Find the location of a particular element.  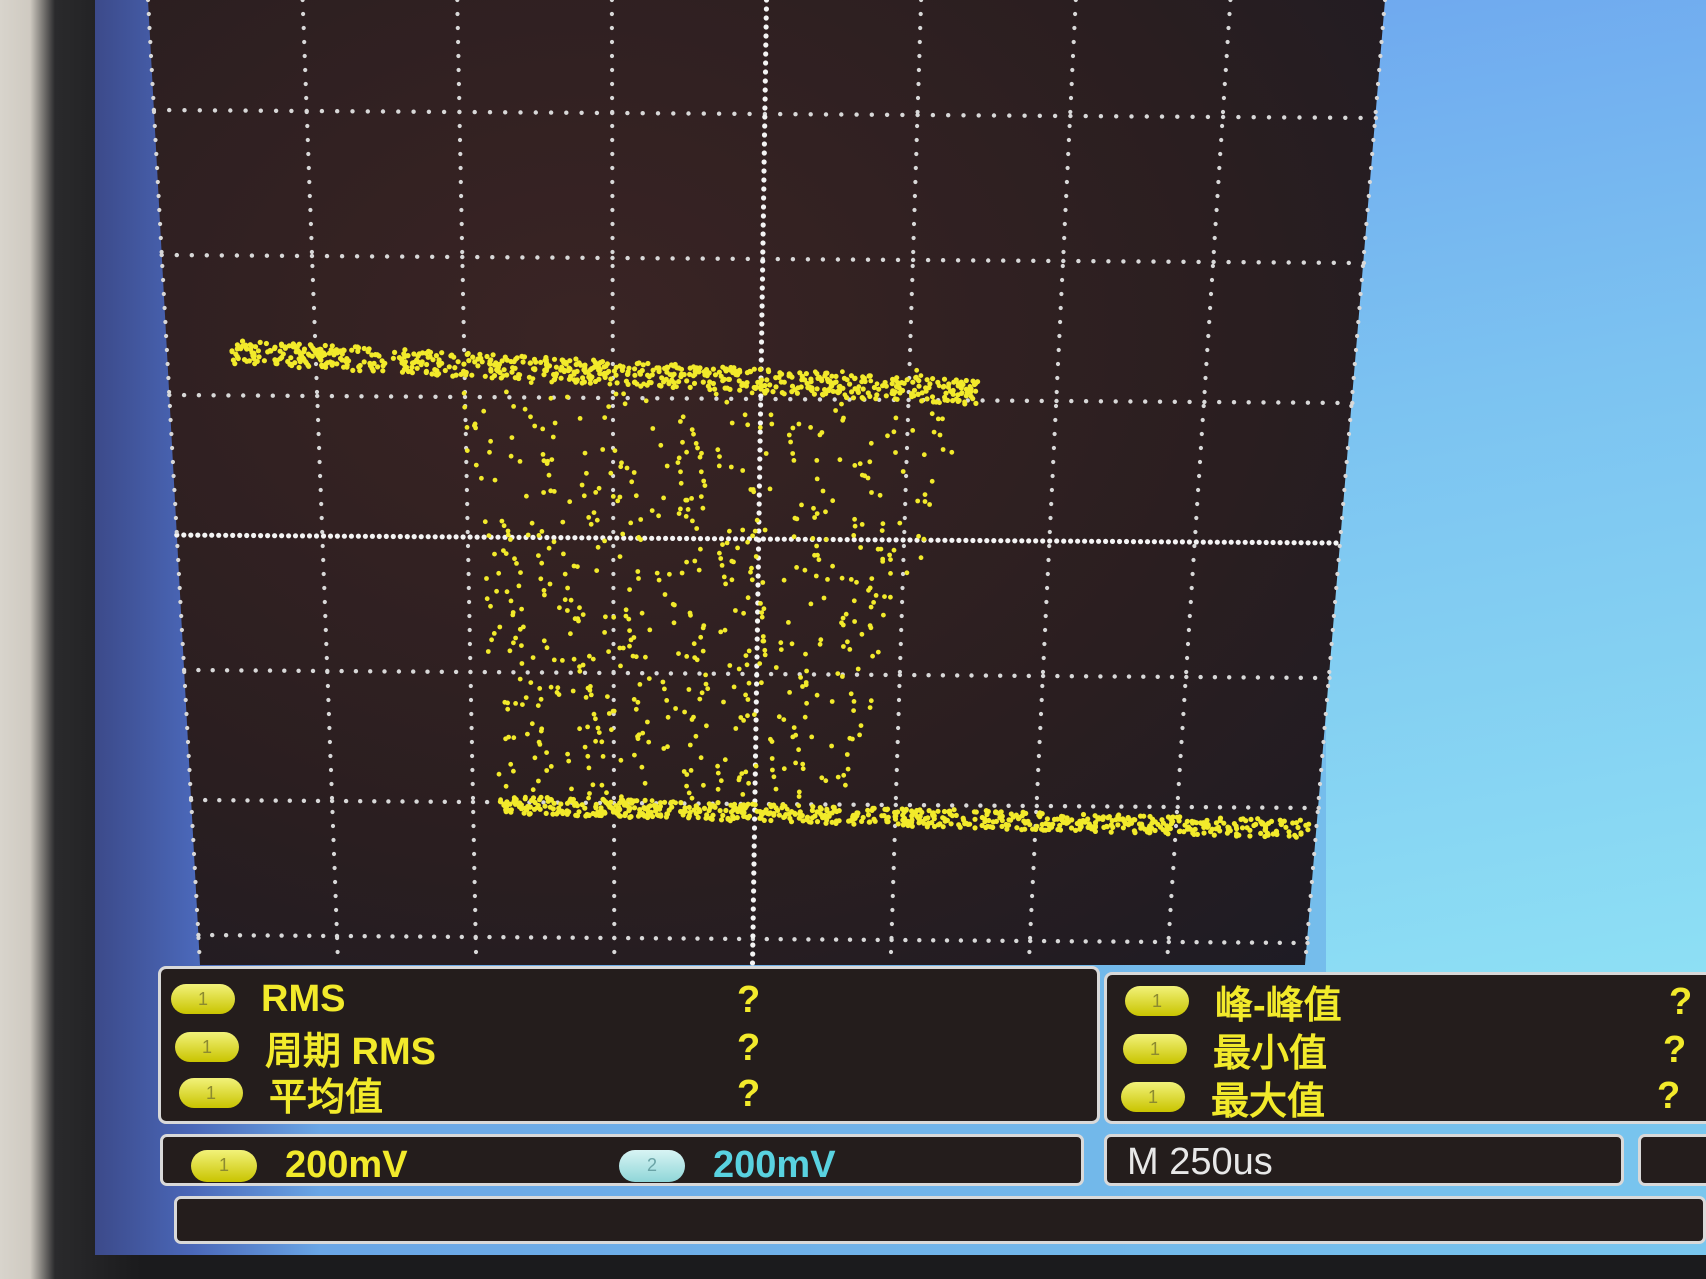

timebase-box: M 250us is located at coordinates (1364, 1160).